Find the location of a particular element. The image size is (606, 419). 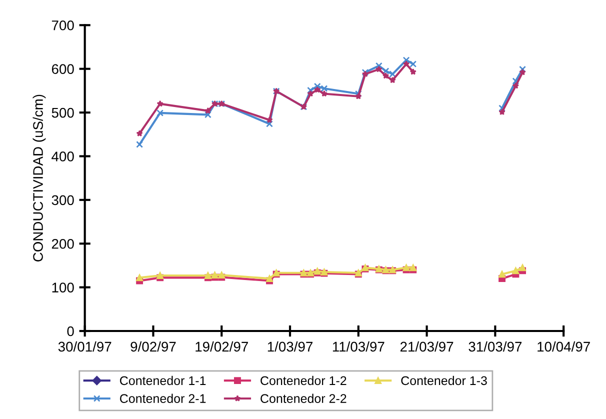

x-tick-label: 10/04/97 is located at coordinates (564, 346).